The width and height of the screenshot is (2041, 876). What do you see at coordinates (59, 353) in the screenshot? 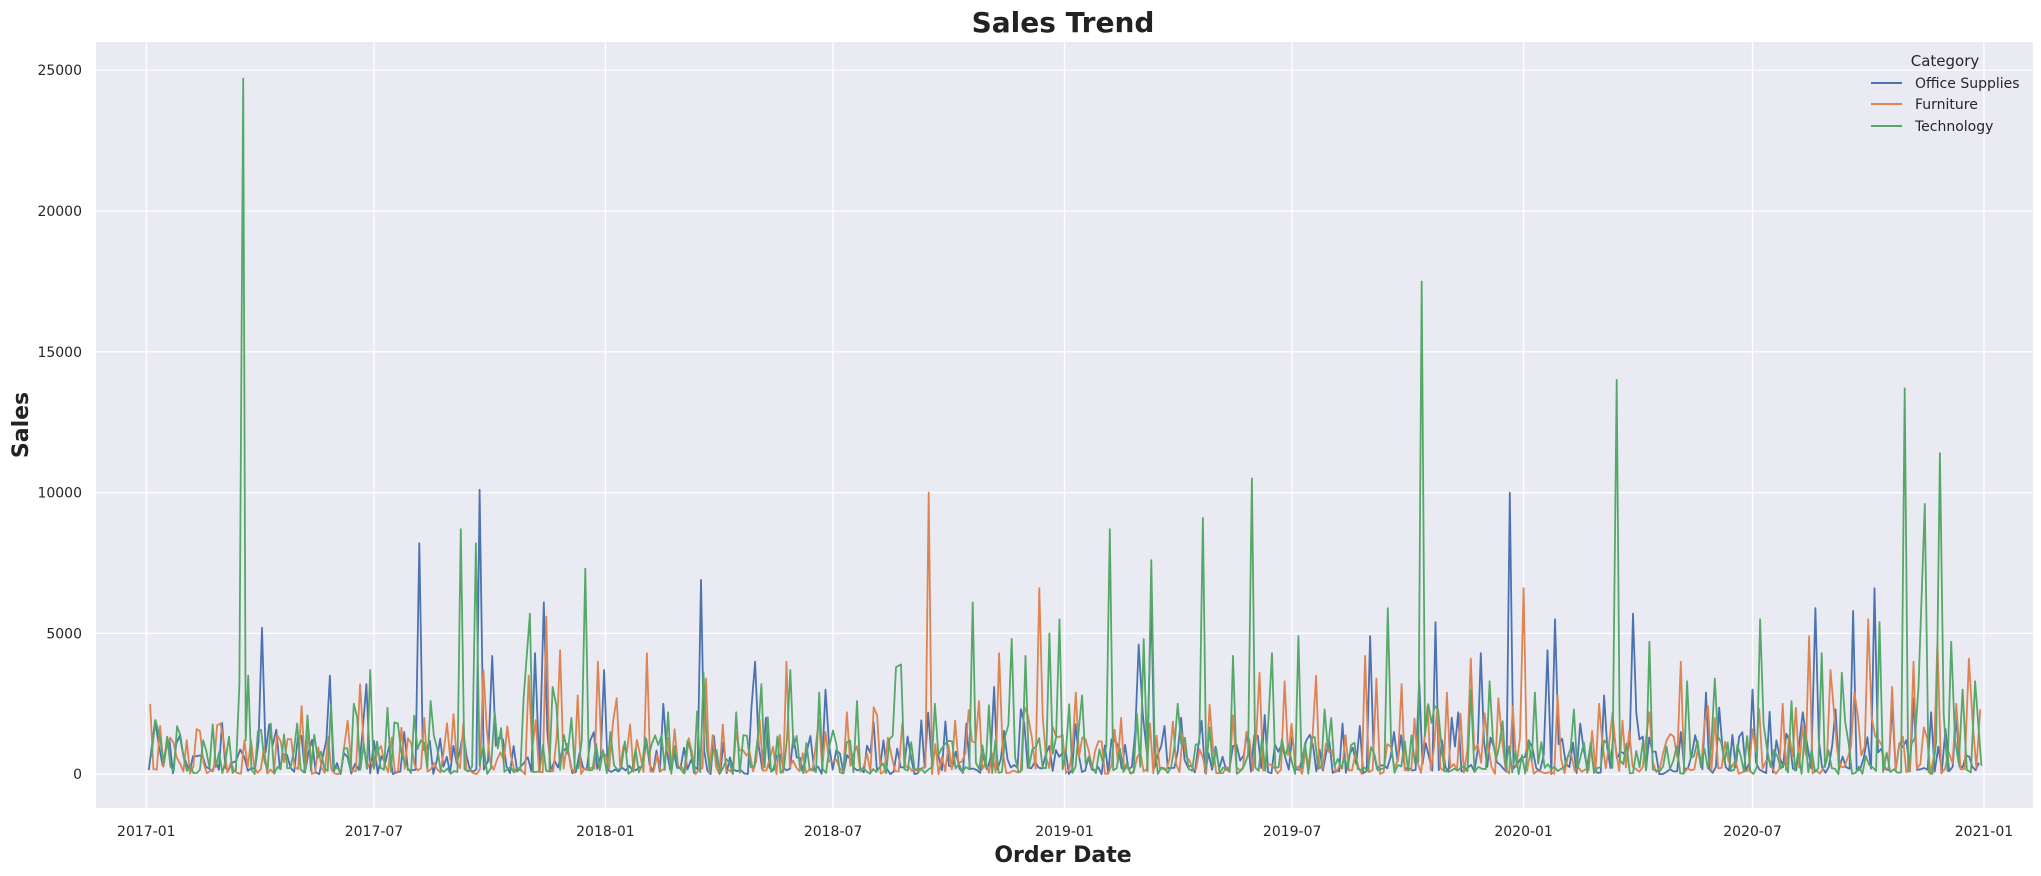
I see `y-tick-label: 15000` at bounding box center [59, 353].